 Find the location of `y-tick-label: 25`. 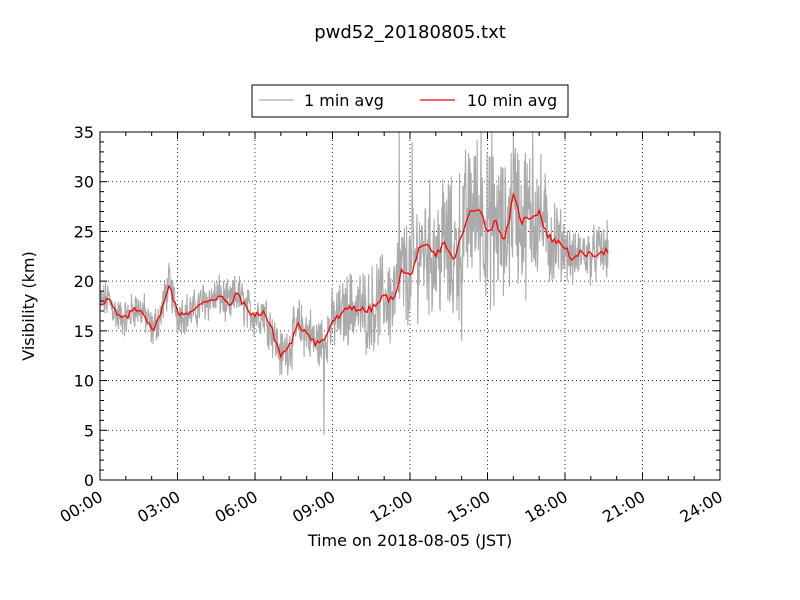

y-tick-label: 25 is located at coordinates (84, 231).